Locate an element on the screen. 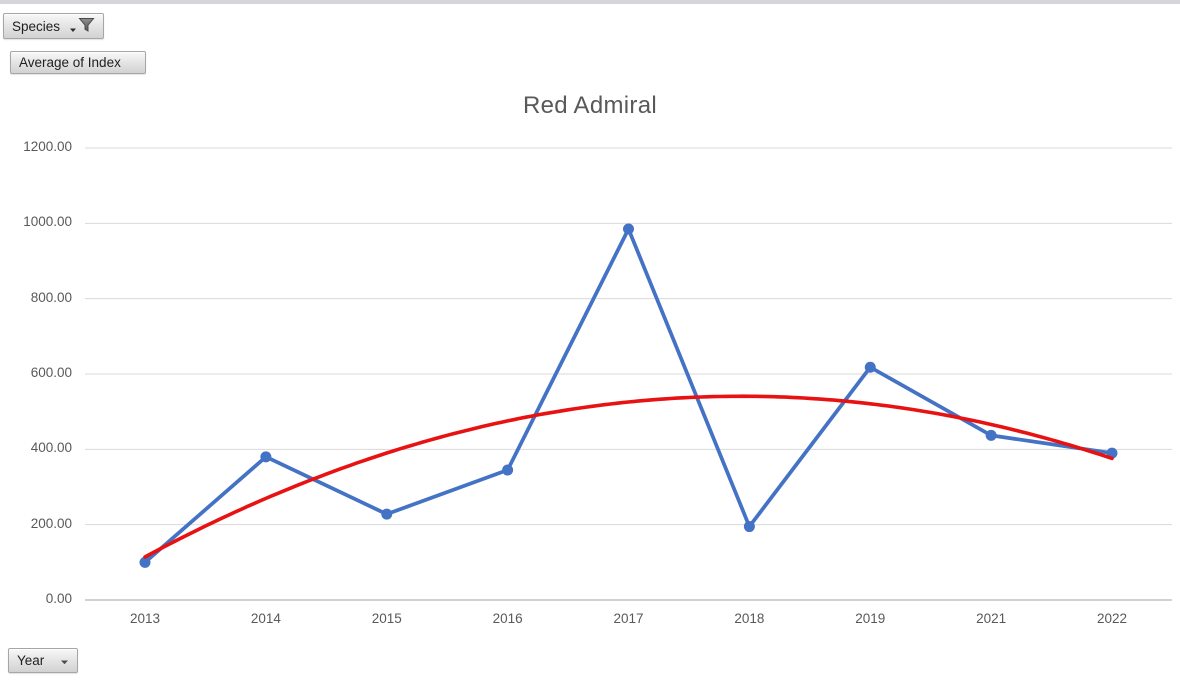  x-axis-tick-label: 2017 is located at coordinates (628, 618).